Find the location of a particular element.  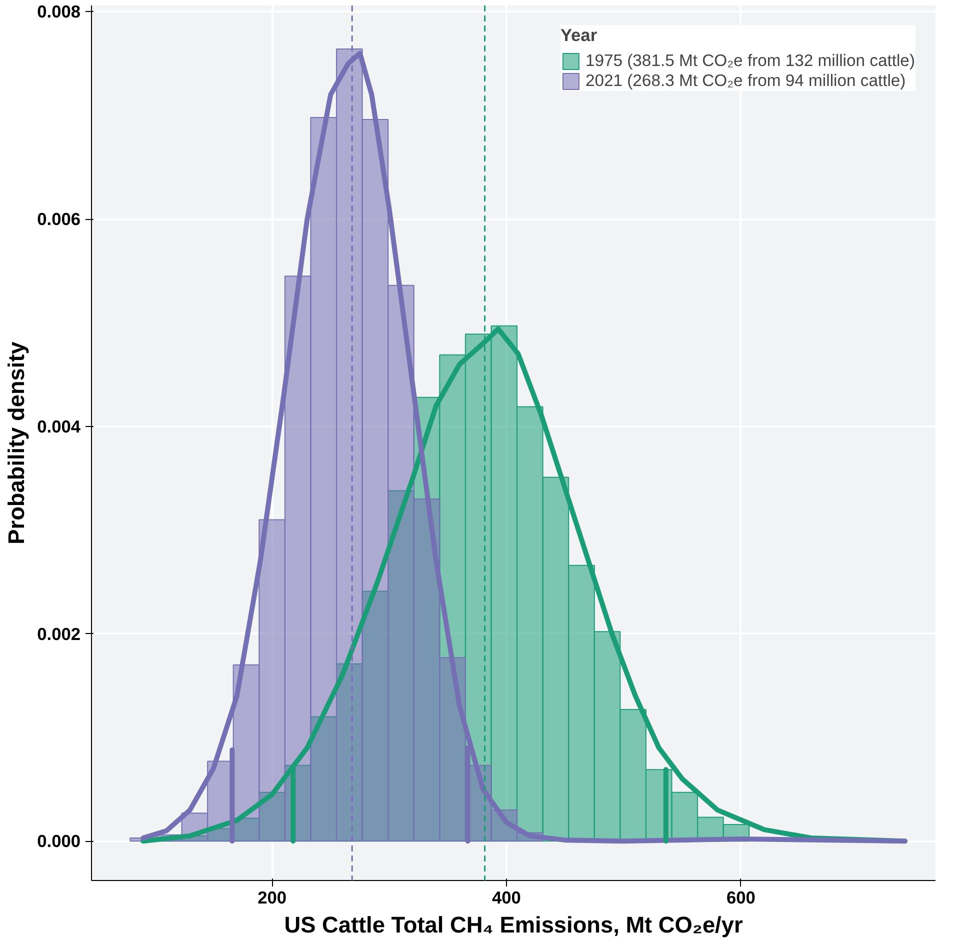

x-axis-title: US Cattle Total CH₄ Emissions, Mt CO₂e/yr is located at coordinates (513, 925).